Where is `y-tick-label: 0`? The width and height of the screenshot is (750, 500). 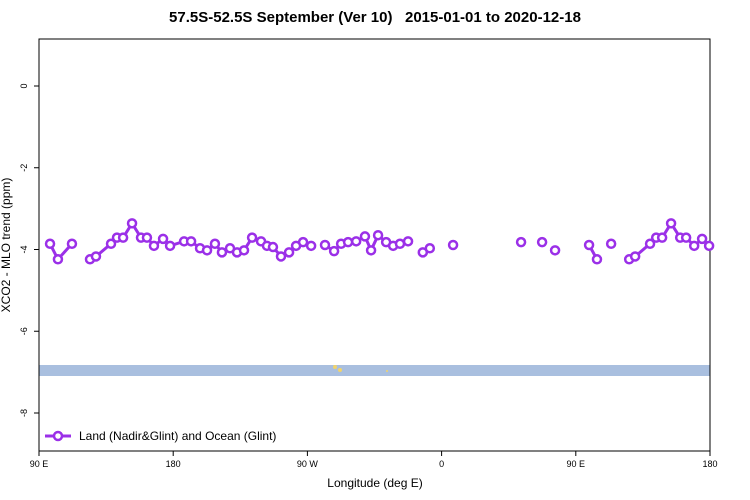
y-tick-label: 0 is located at coordinates (24, 85).